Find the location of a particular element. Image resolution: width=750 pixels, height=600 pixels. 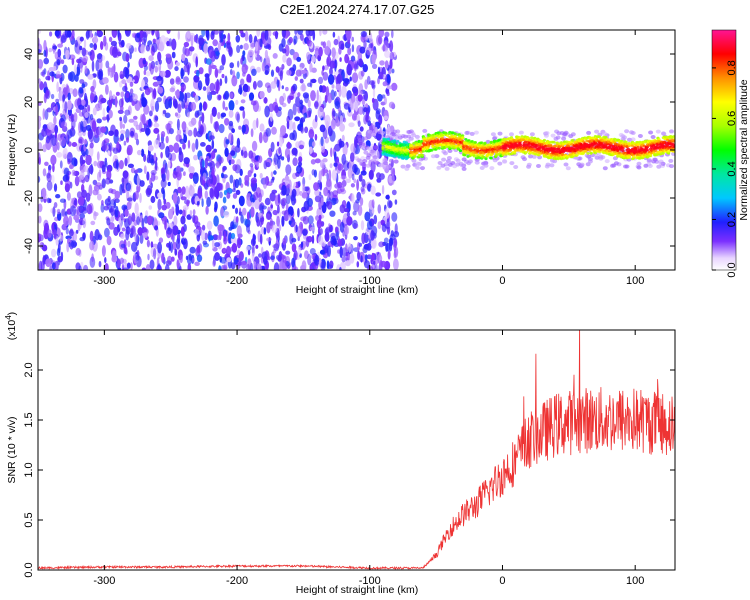

snr-y-tick-label: 0.5 is located at coordinates (29, 519).